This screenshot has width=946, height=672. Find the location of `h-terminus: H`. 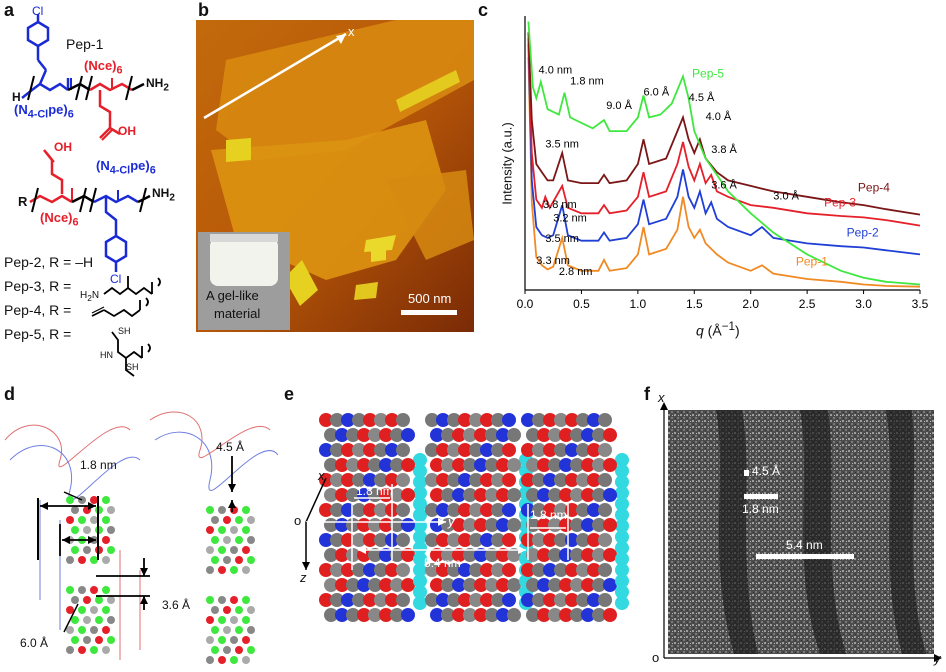

h-terminus: H is located at coordinates (16, 97).